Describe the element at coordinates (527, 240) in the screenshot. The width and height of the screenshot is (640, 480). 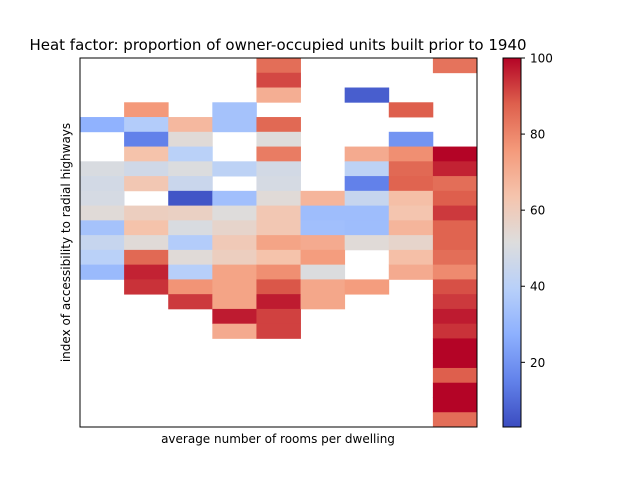
I see `colorbar: 20 40 60 80 100` at that location.